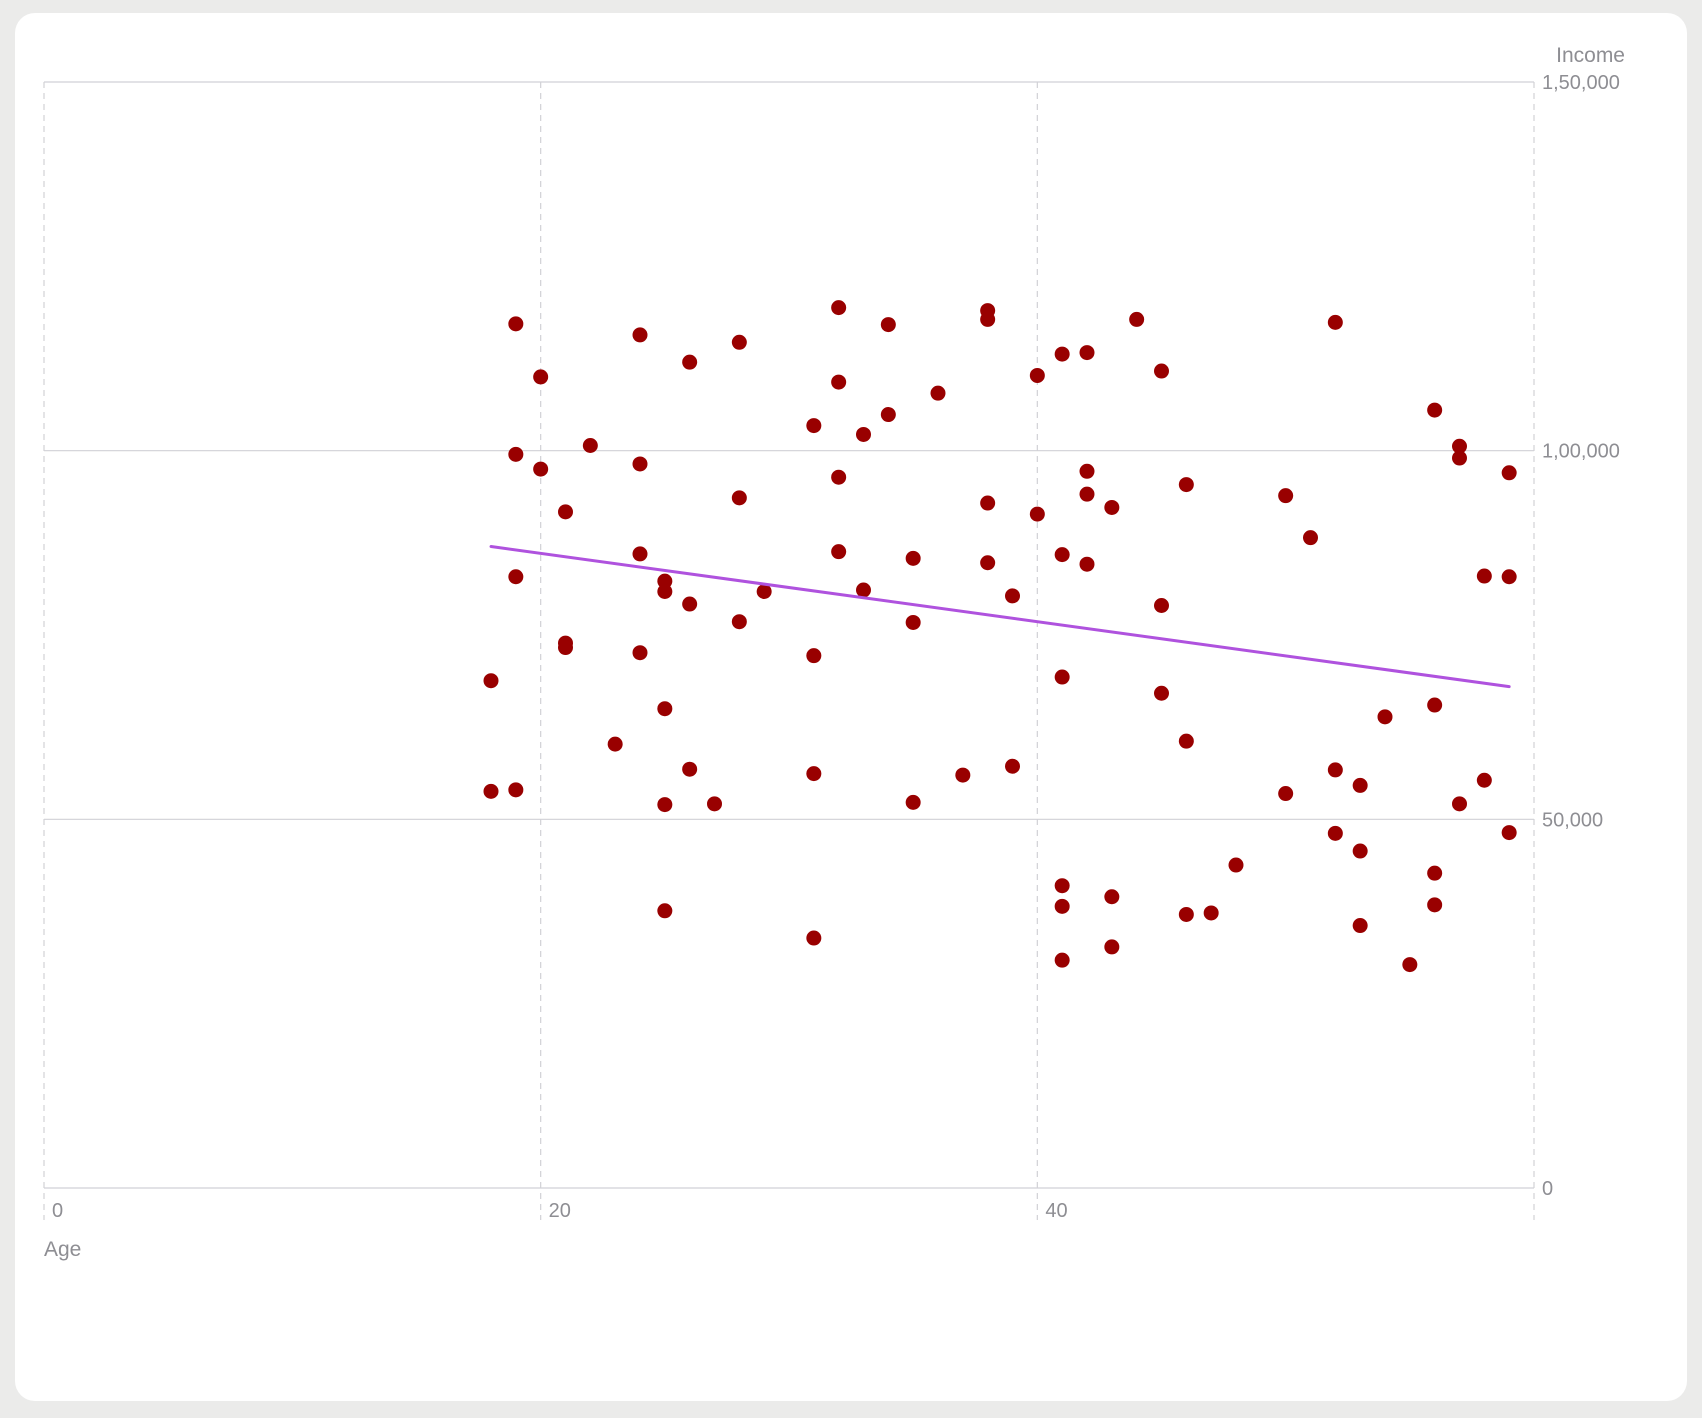  What do you see at coordinates (1581, 83) in the screenshot?
I see `y-tick-label: 1,50,000` at bounding box center [1581, 83].